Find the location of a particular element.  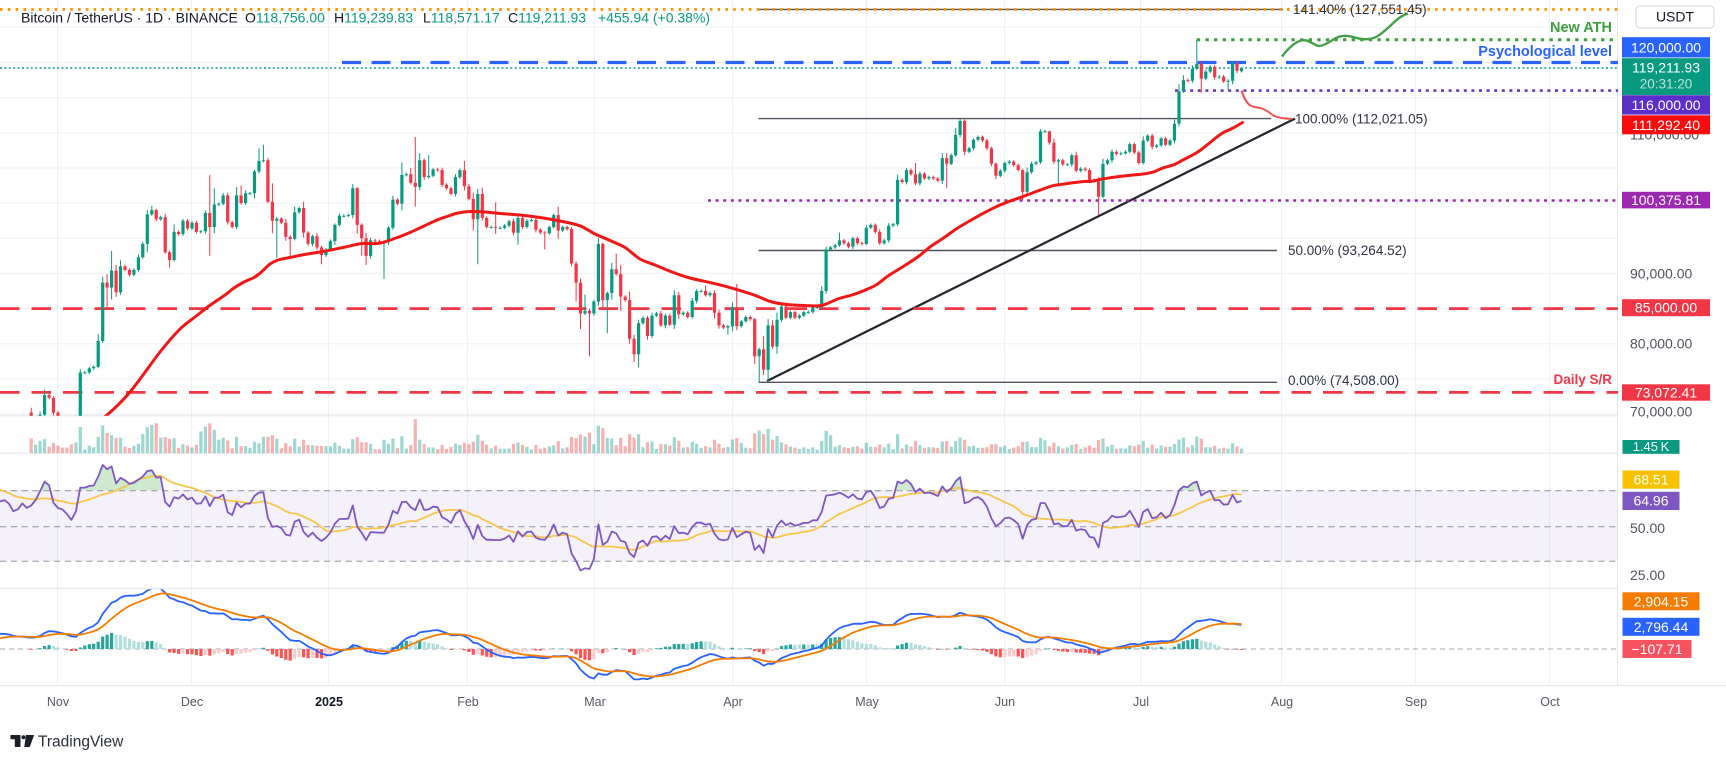

svg-text: 2,904.15 is located at coordinates (1661, 601).